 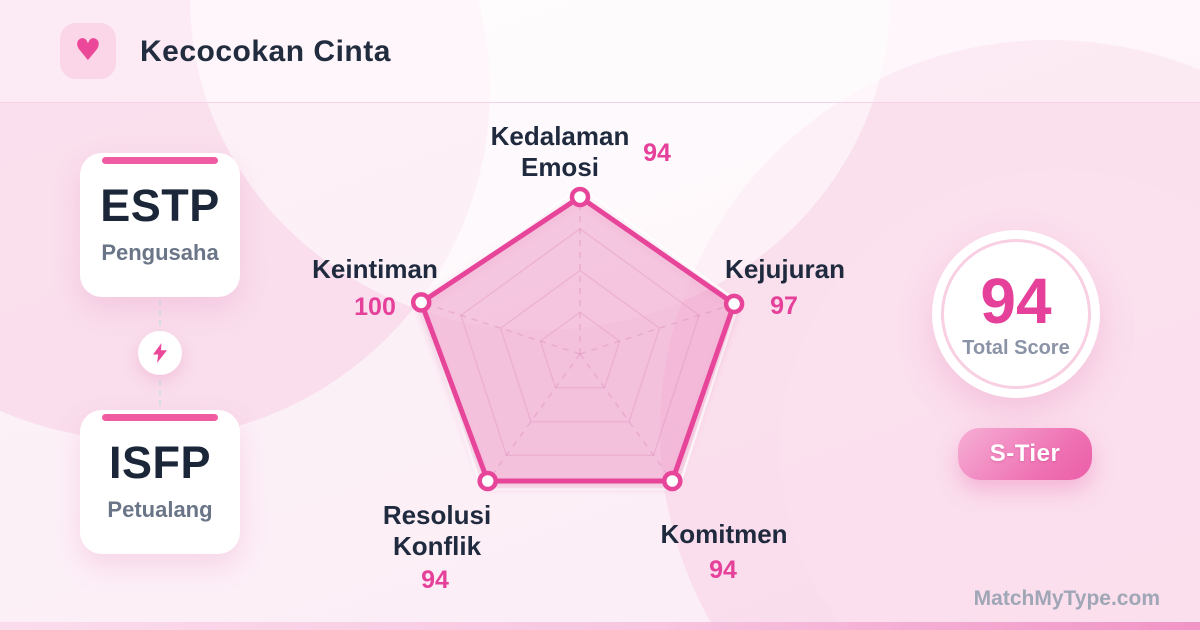 I want to click on radar-value-komitmen: 94, so click(x=723, y=570).